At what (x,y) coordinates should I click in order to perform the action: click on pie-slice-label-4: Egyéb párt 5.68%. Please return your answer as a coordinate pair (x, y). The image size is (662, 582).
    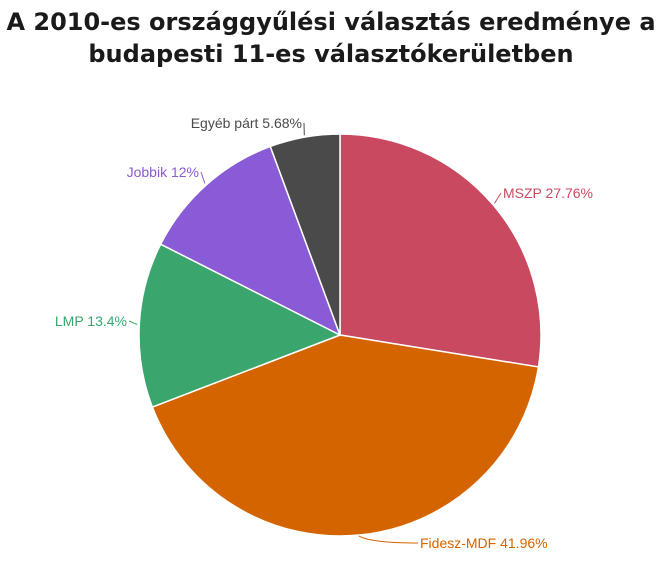
    Looking at the image, I should click on (246, 123).